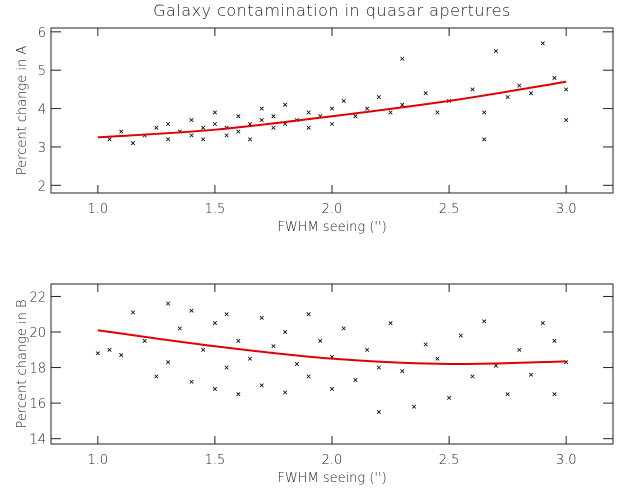 The height and width of the screenshot is (500, 629). I want to click on x-axis-label: FWHM seeing (''), so click(331, 227).